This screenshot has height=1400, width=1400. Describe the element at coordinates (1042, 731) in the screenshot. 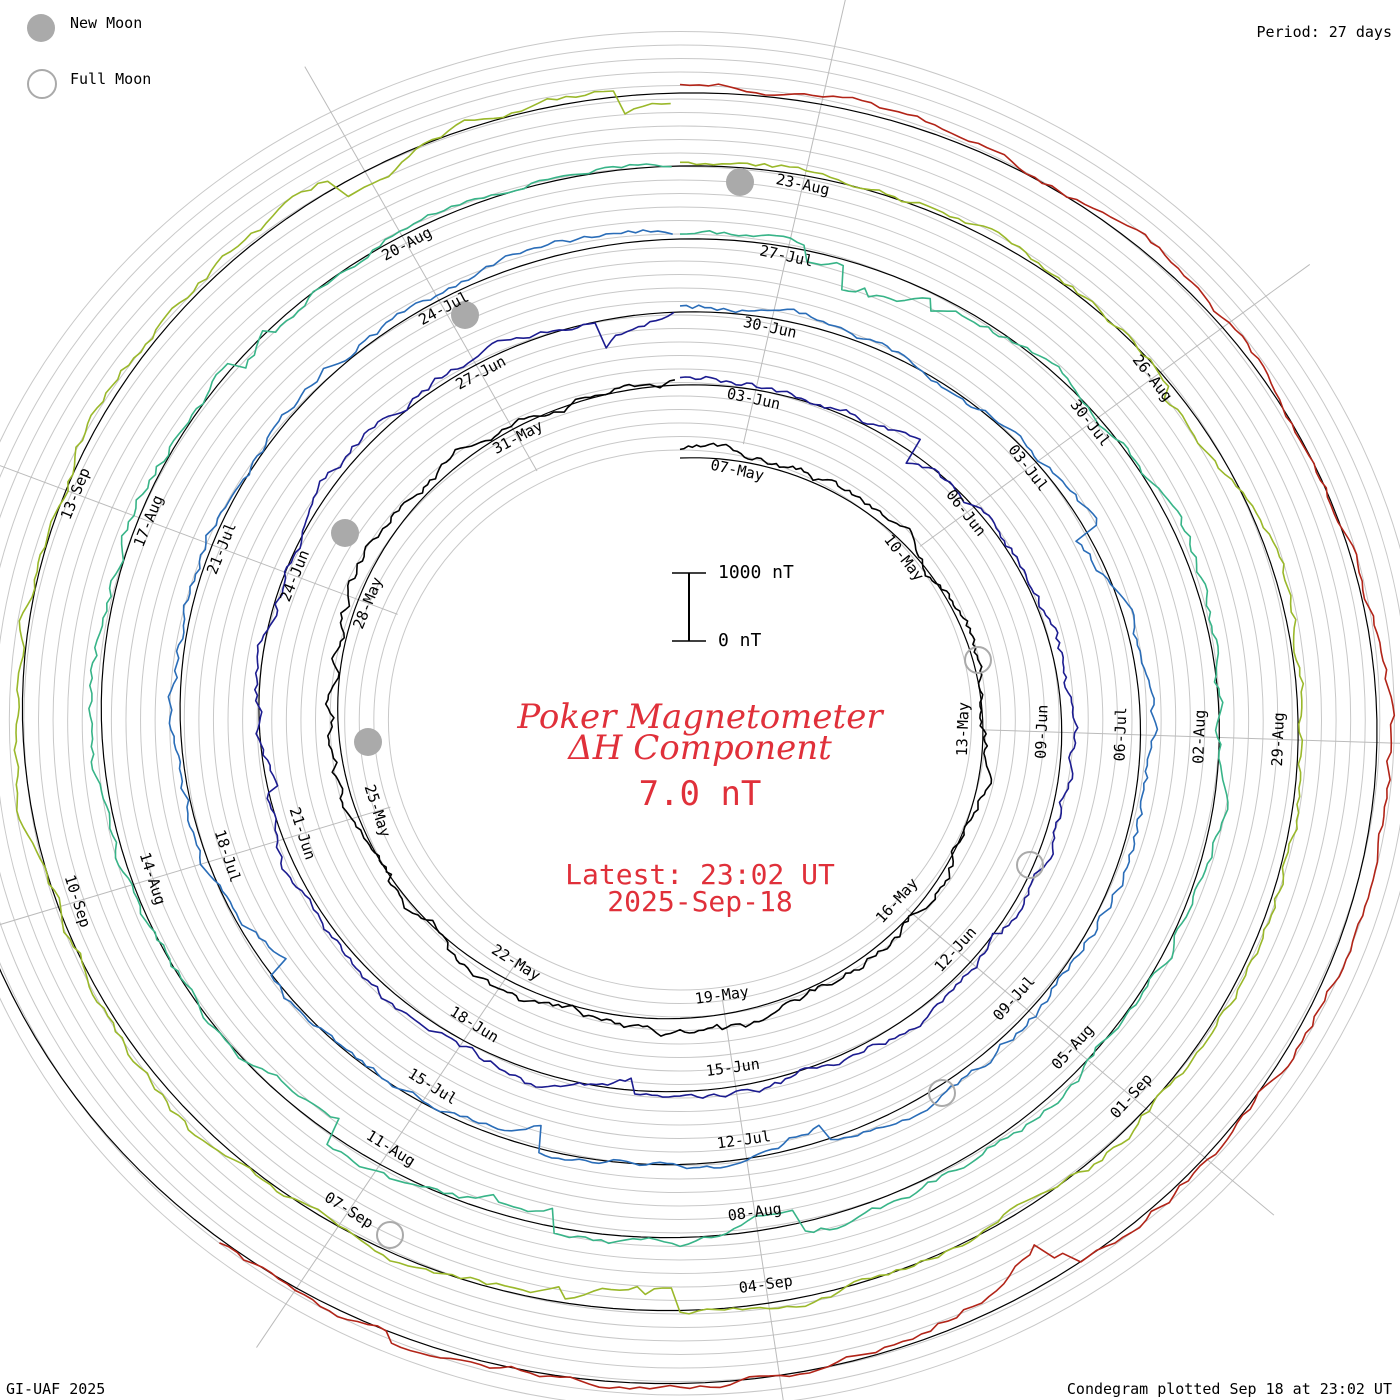

I see `date-label: 09-Jun` at that location.